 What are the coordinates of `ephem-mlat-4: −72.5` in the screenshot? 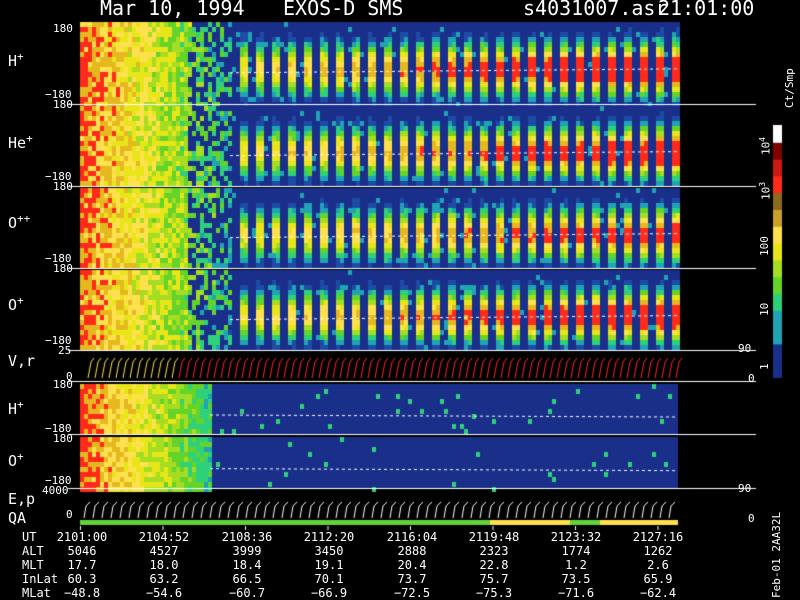 It's located at (412, 593).